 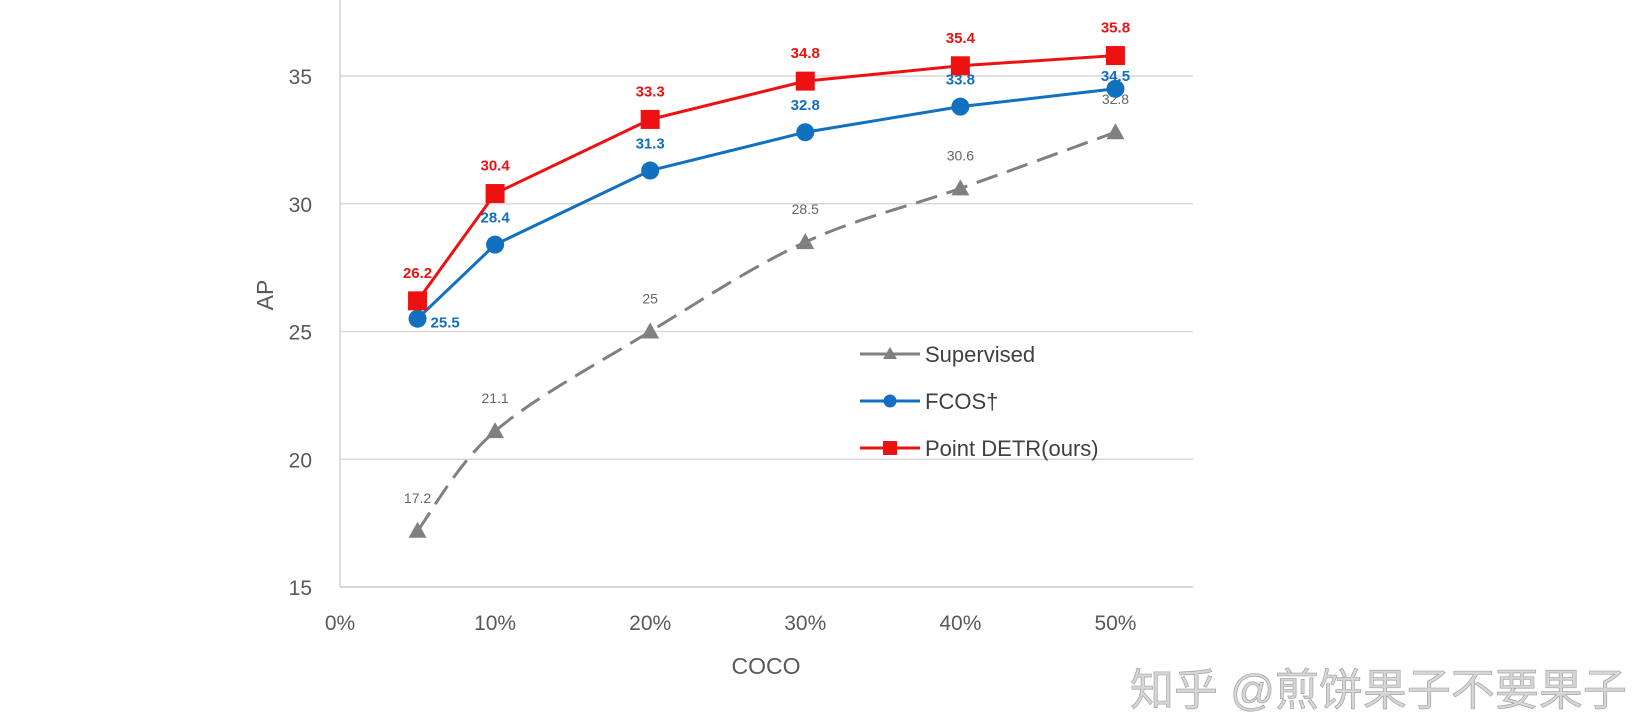 I want to click on y-tick-labels: 15 20 25 30 35, so click(x=300, y=333).